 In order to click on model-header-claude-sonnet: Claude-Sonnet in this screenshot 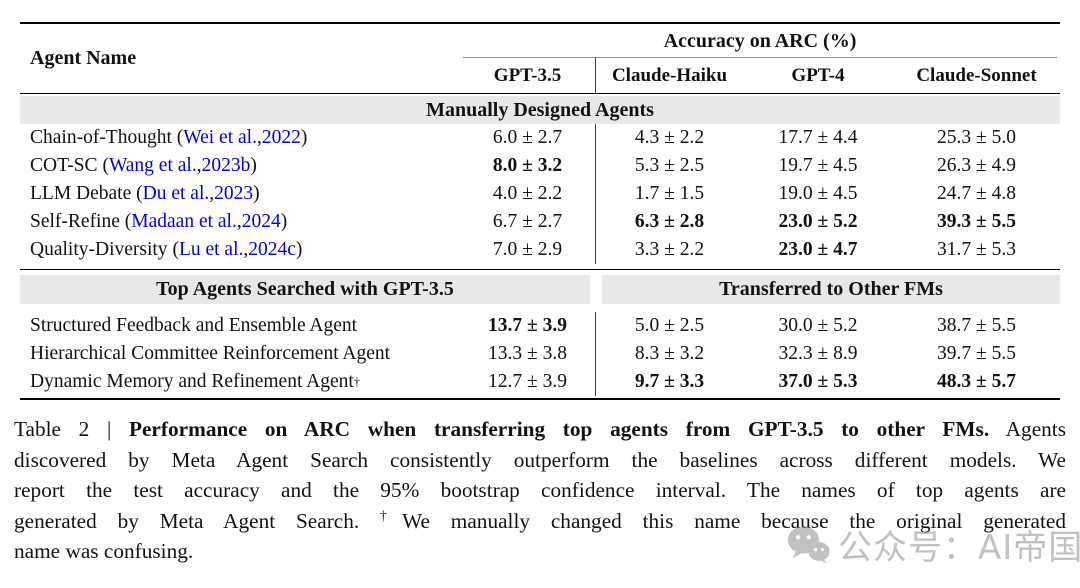, I will do `click(976, 75)`.